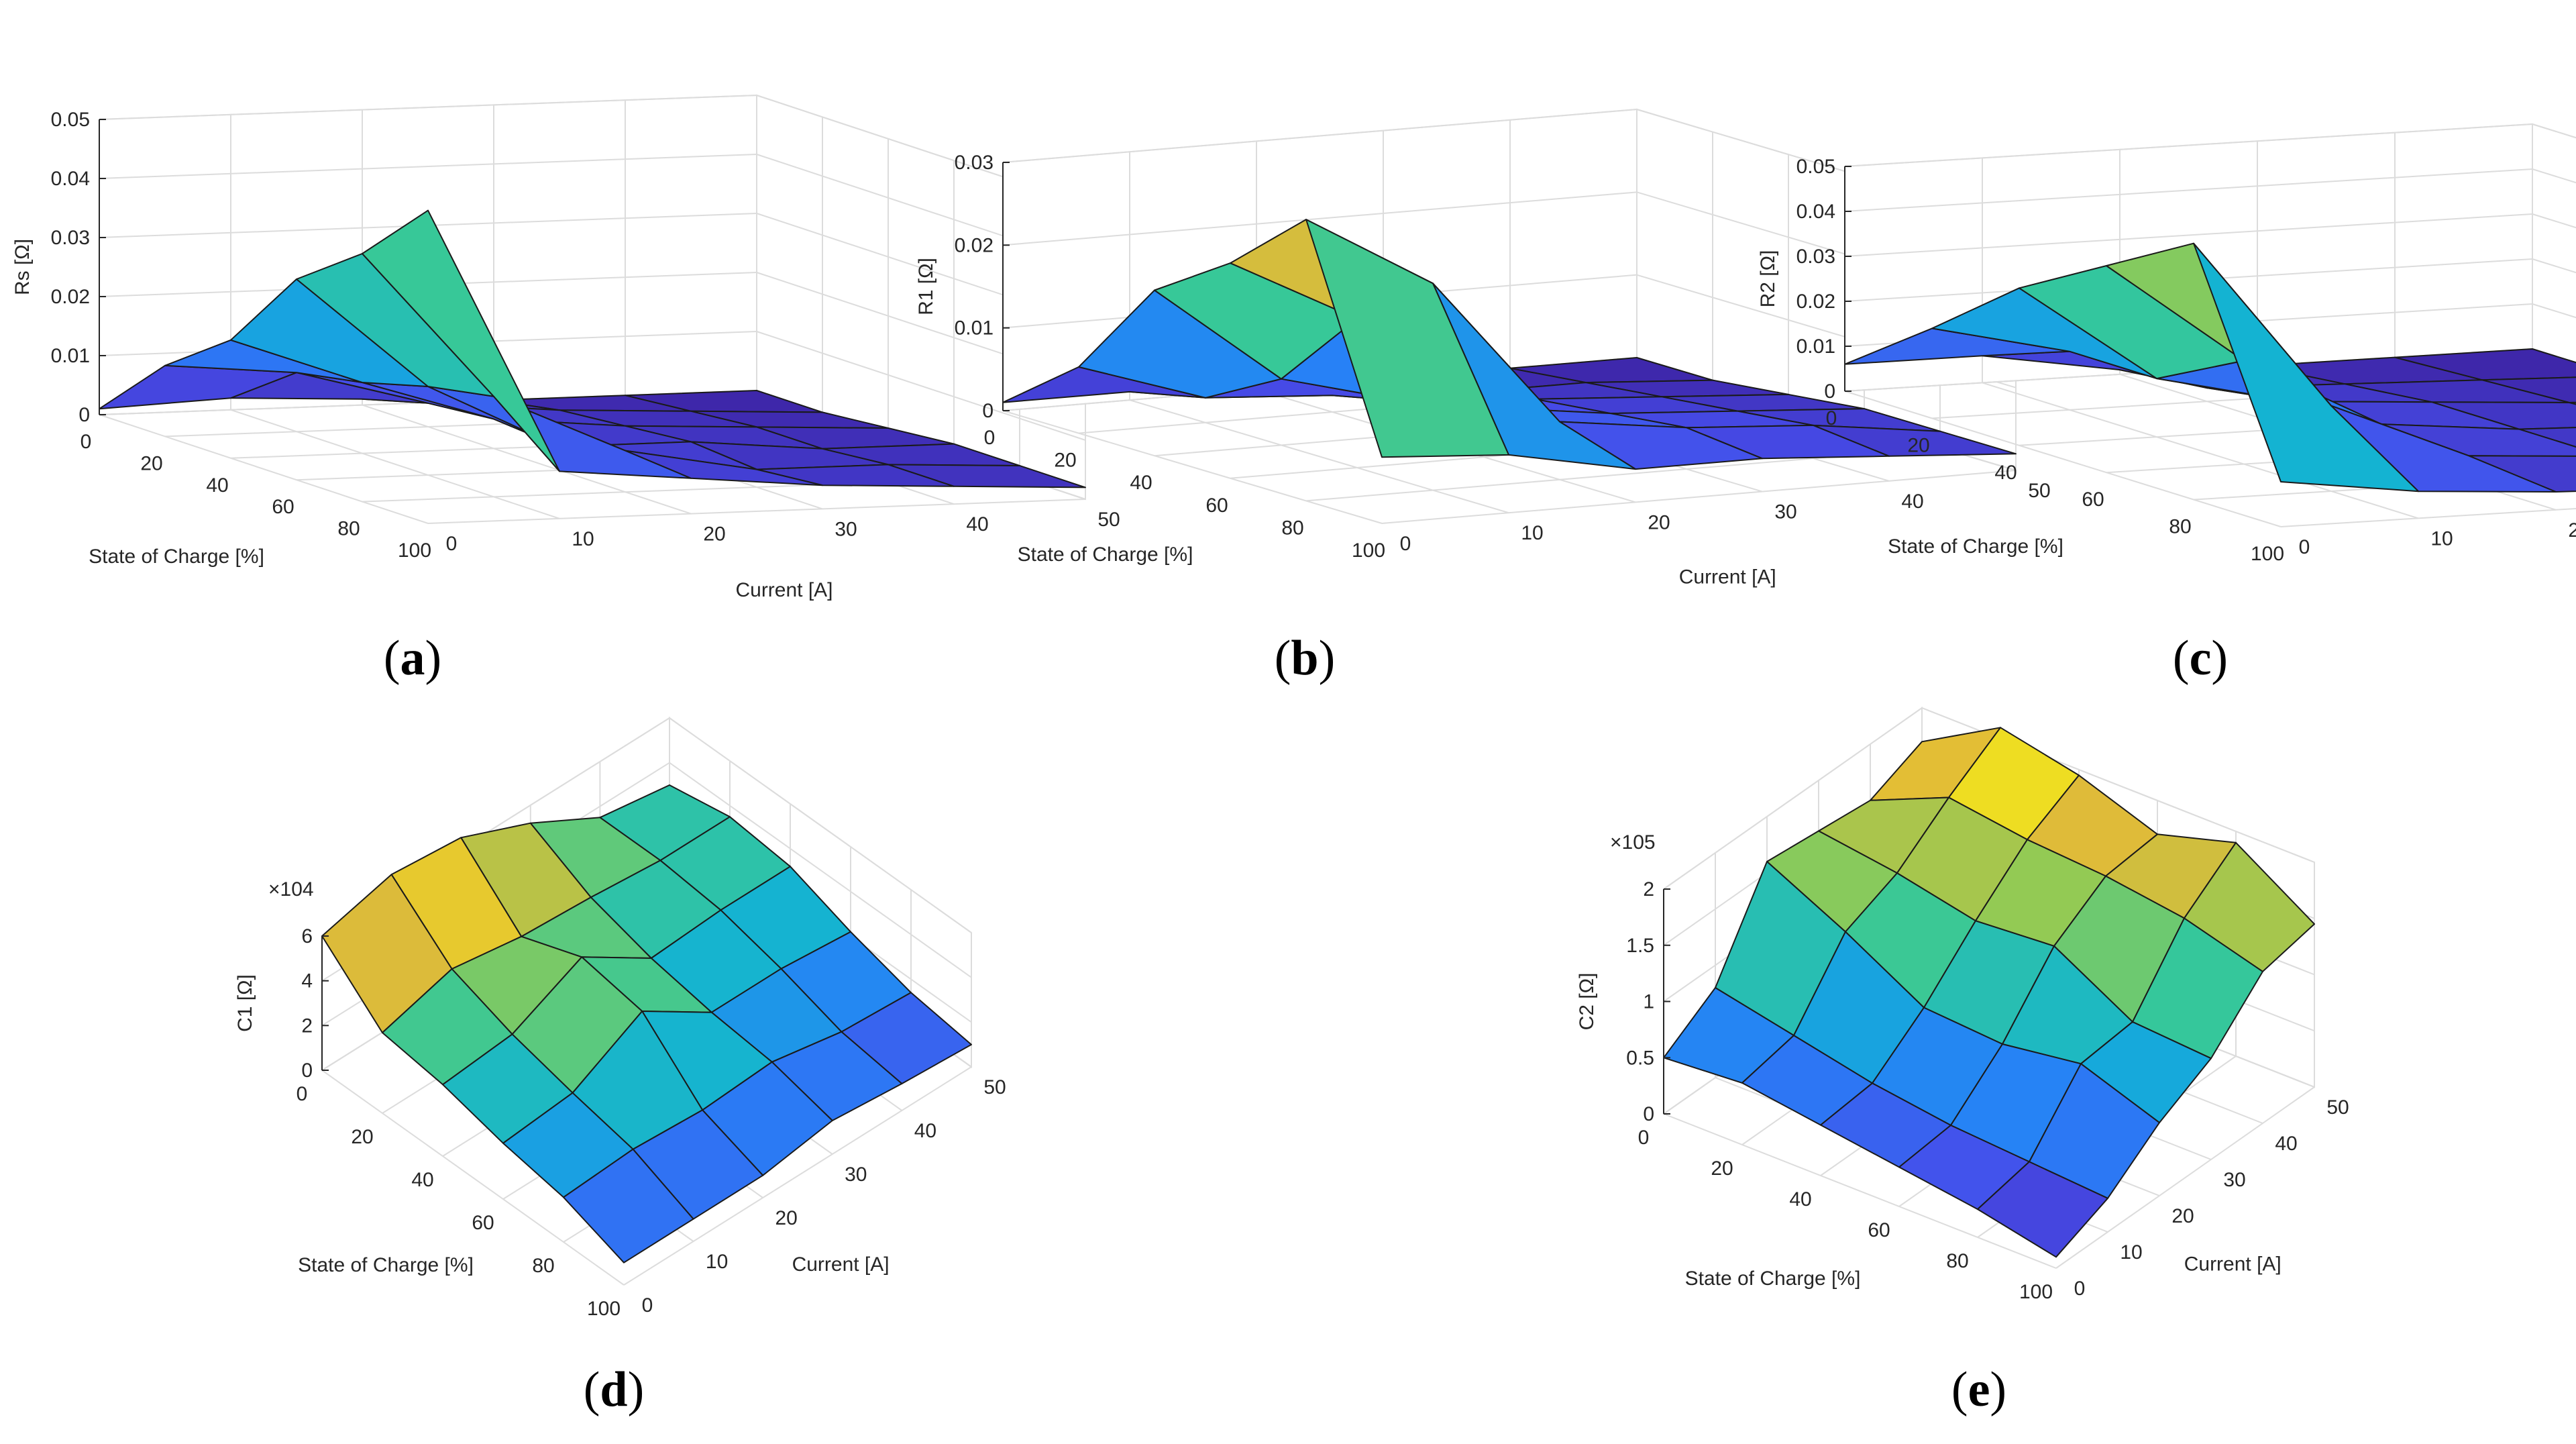  I want to click on z-axis-title: R1 [Ω], so click(926, 286).